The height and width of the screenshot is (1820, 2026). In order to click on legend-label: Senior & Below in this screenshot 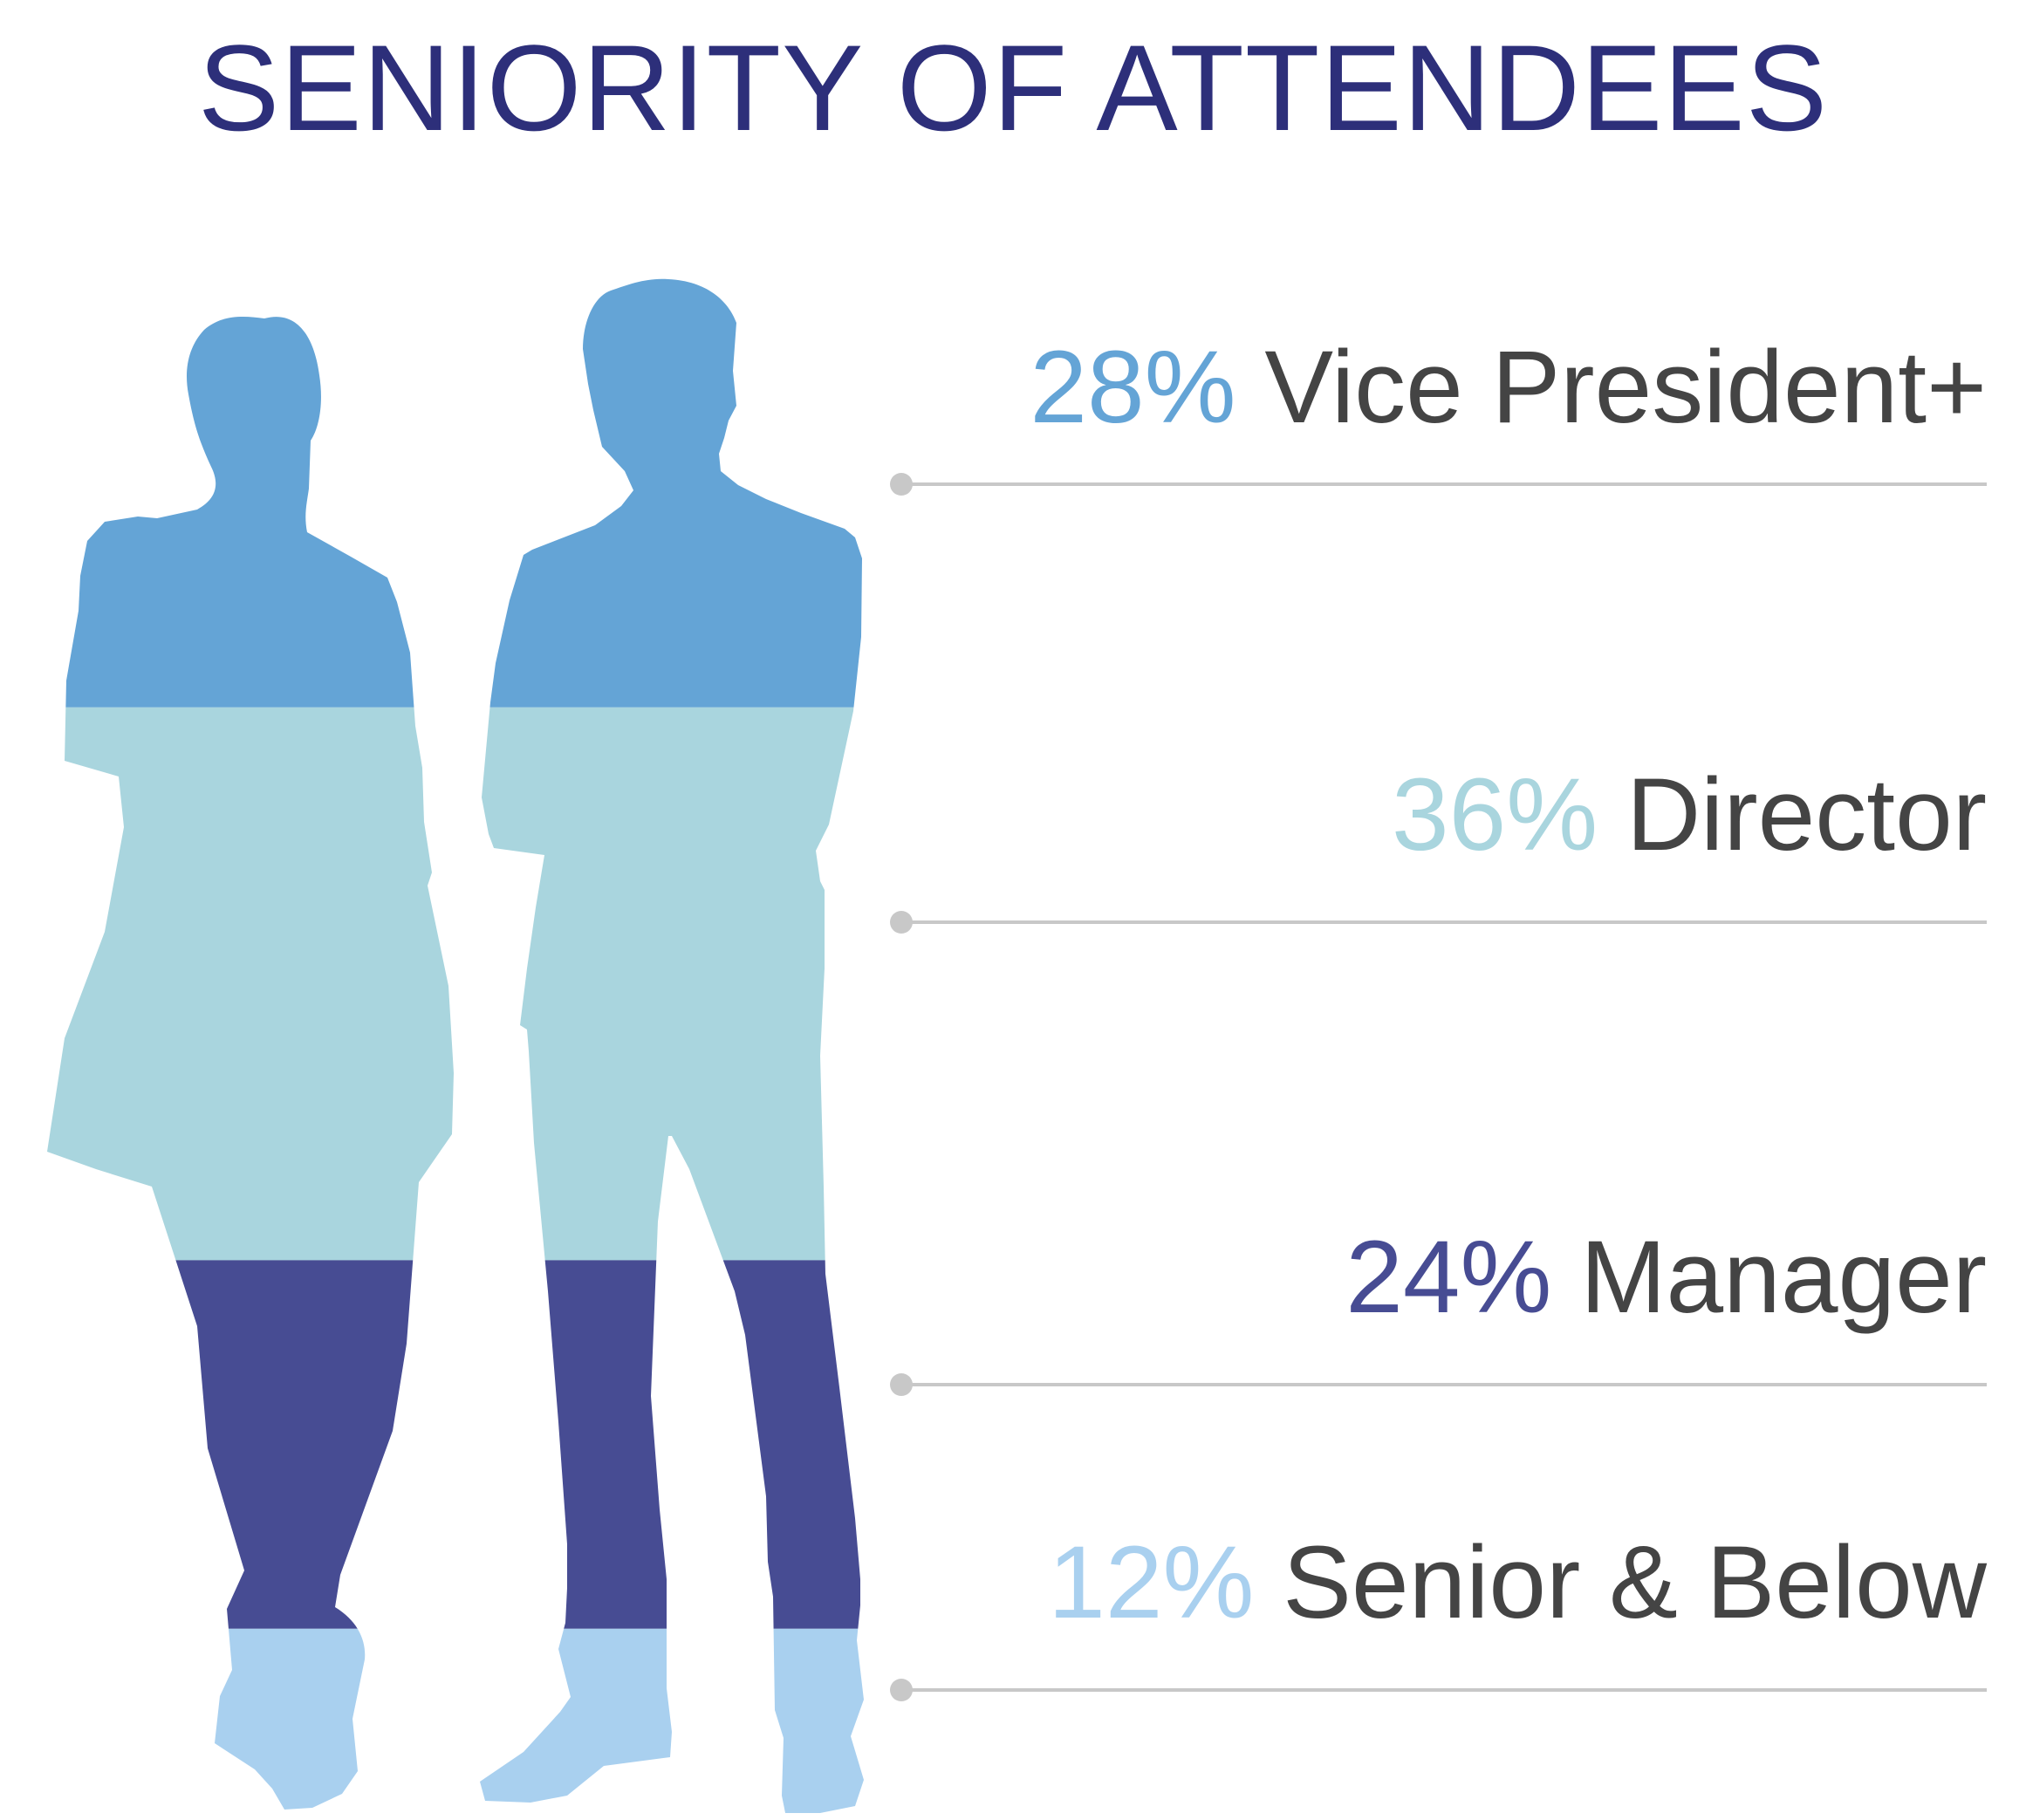, I will do `click(1635, 1582)`.